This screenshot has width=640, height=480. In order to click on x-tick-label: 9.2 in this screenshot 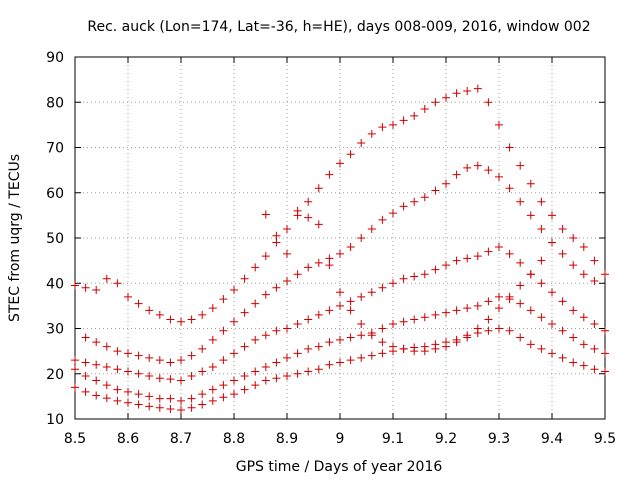, I will do `click(446, 439)`.